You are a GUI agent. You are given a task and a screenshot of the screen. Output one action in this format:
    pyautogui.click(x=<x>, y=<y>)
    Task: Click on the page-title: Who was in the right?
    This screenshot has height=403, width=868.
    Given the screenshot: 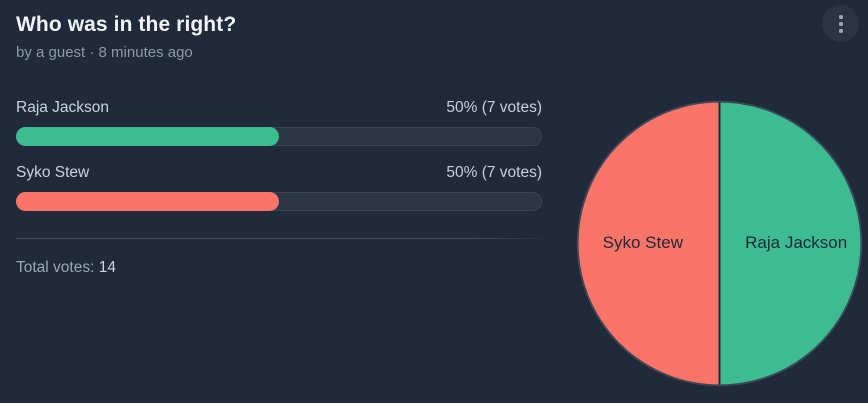 What is the action you would take?
    pyautogui.click(x=126, y=24)
    